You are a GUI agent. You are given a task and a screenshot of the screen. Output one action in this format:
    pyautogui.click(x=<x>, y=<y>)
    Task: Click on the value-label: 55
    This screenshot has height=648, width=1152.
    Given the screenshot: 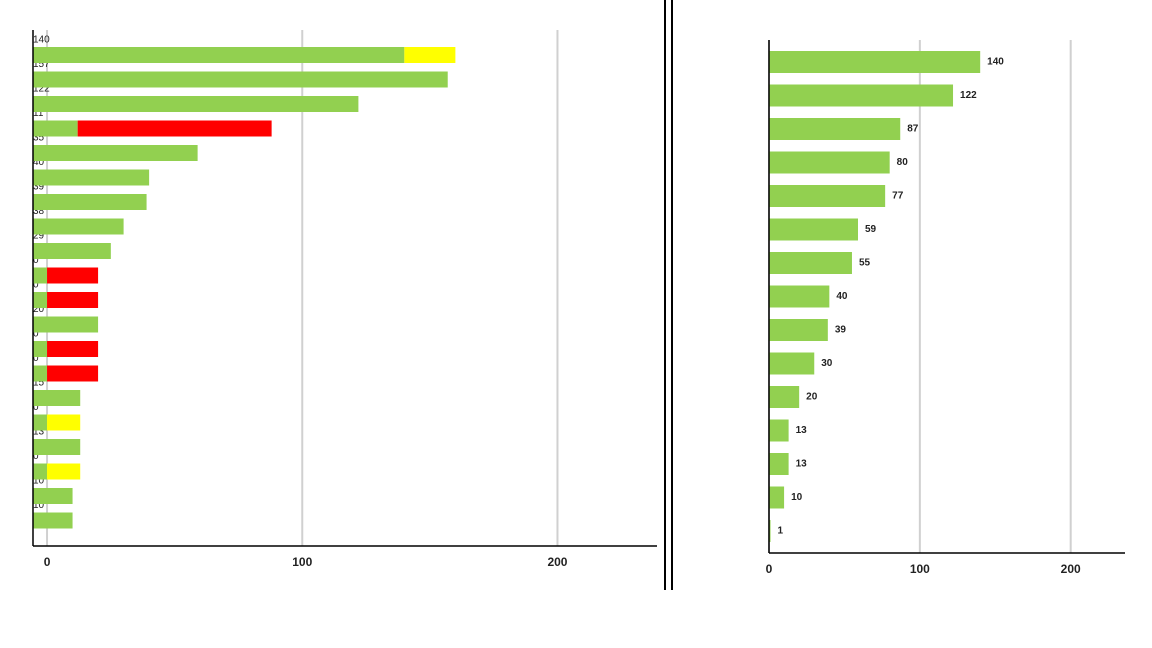 What is the action you would take?
    pyautogui.click(x=865, y=263)
    